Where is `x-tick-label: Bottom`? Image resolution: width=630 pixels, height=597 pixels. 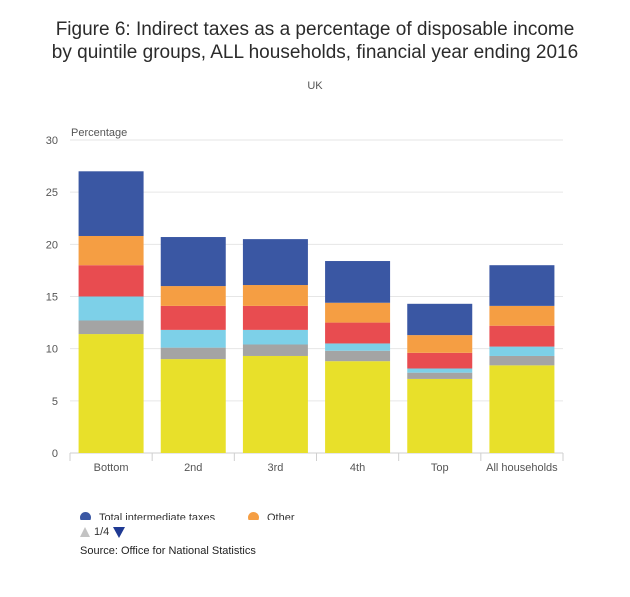
x-tick-label: Bottom is located at coordinates (111, 468).